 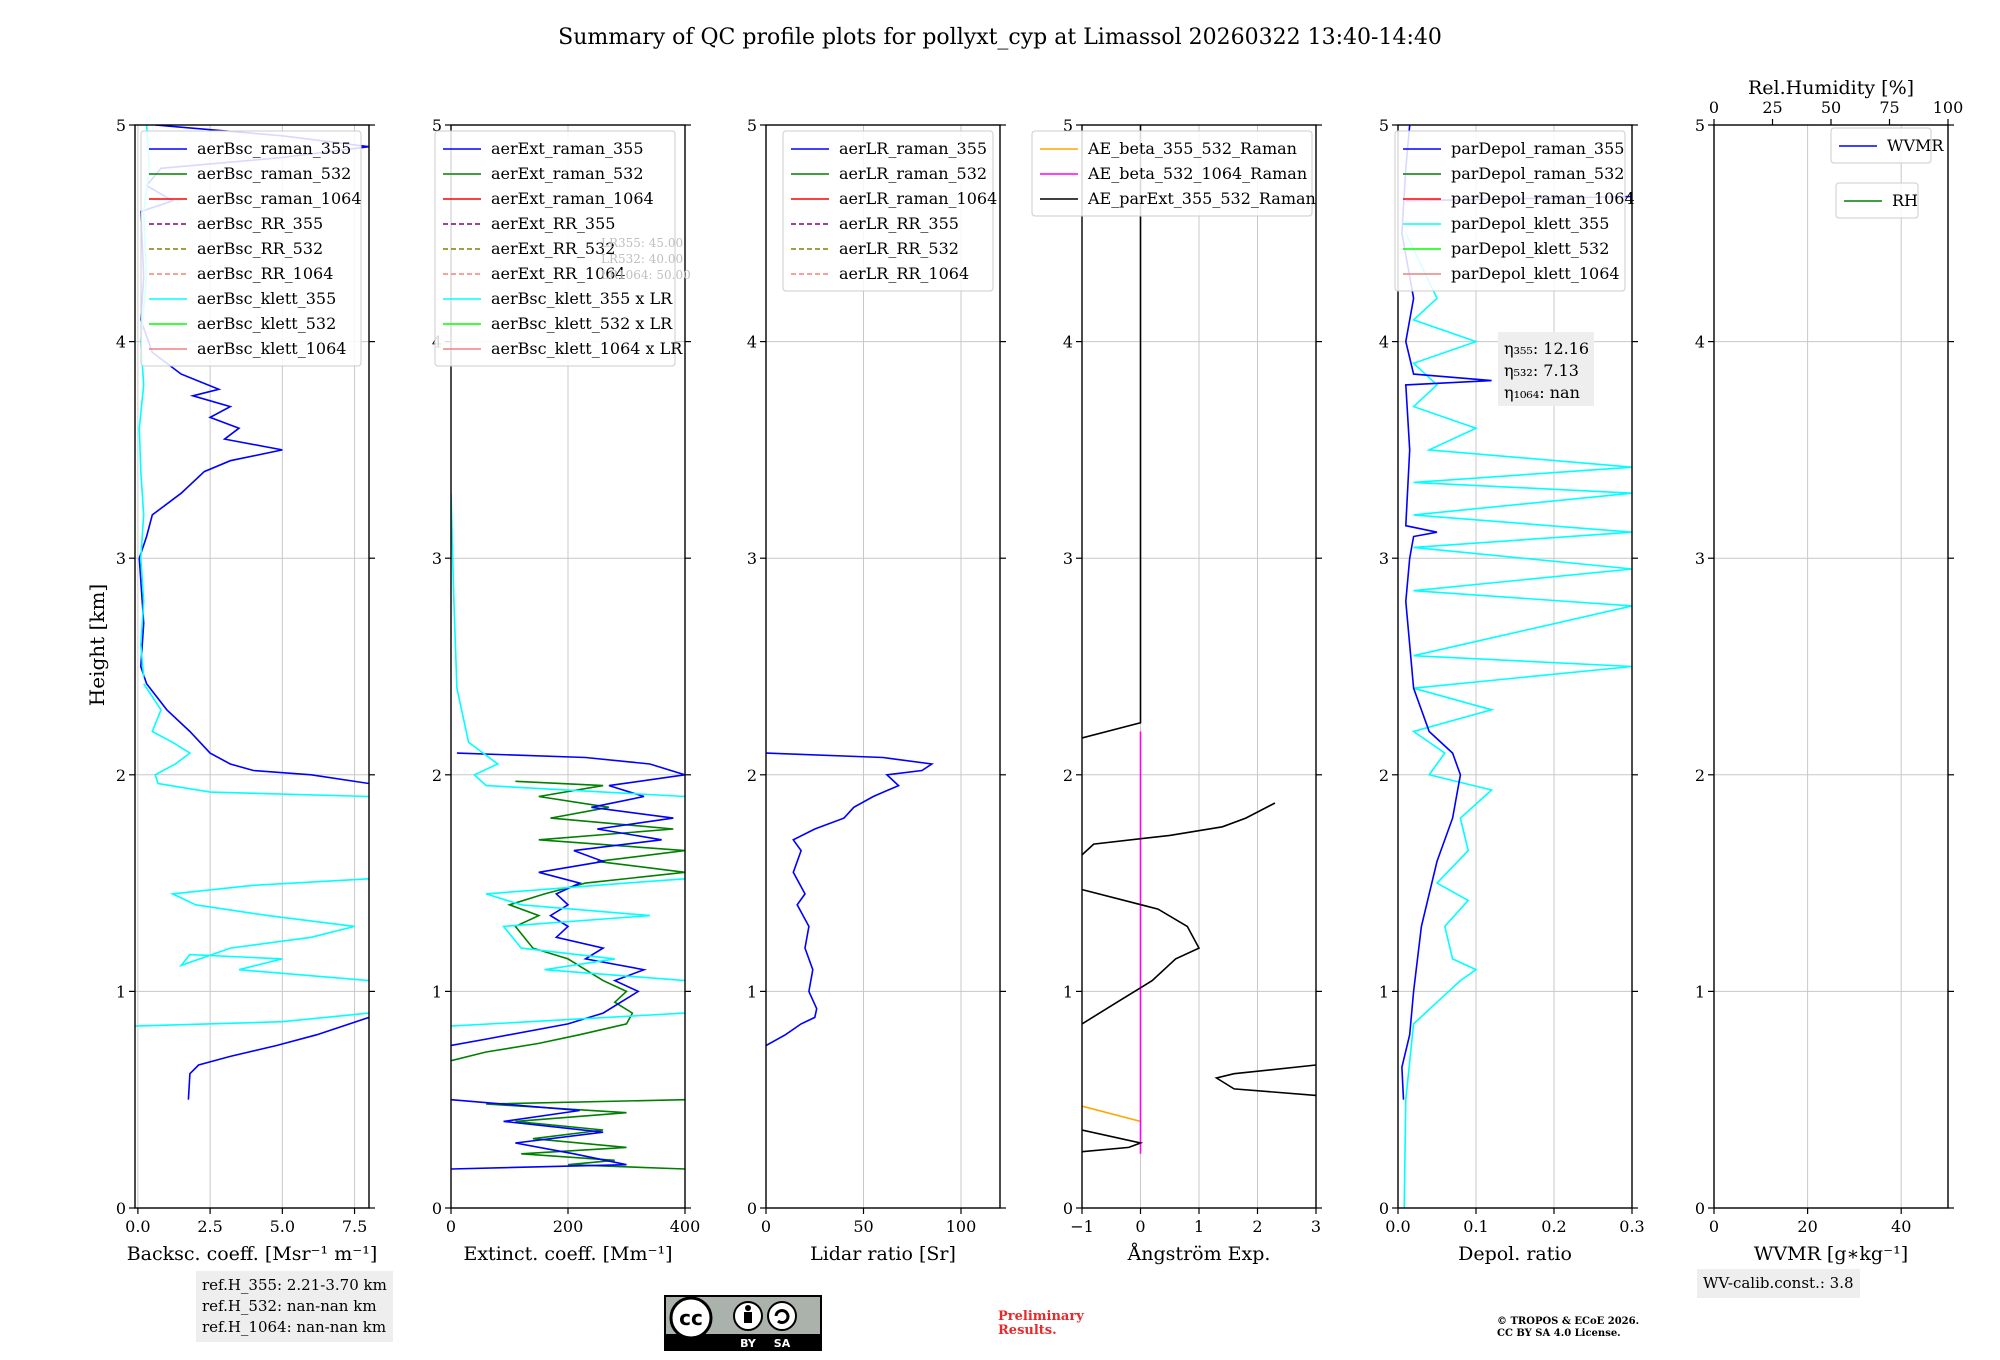 I want to click on series-line-AE_parExt_355_532_Raman, so click(x=1113, y=1141).